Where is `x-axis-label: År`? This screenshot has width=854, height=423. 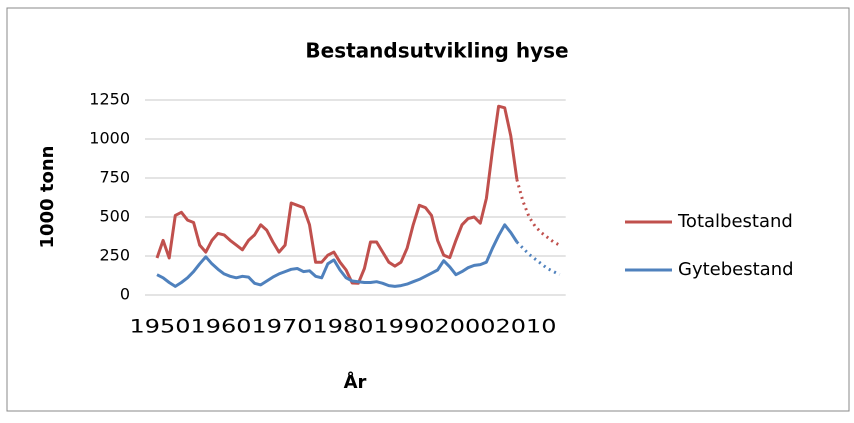
x-axis-label: År is located at coordinates (355, 381).